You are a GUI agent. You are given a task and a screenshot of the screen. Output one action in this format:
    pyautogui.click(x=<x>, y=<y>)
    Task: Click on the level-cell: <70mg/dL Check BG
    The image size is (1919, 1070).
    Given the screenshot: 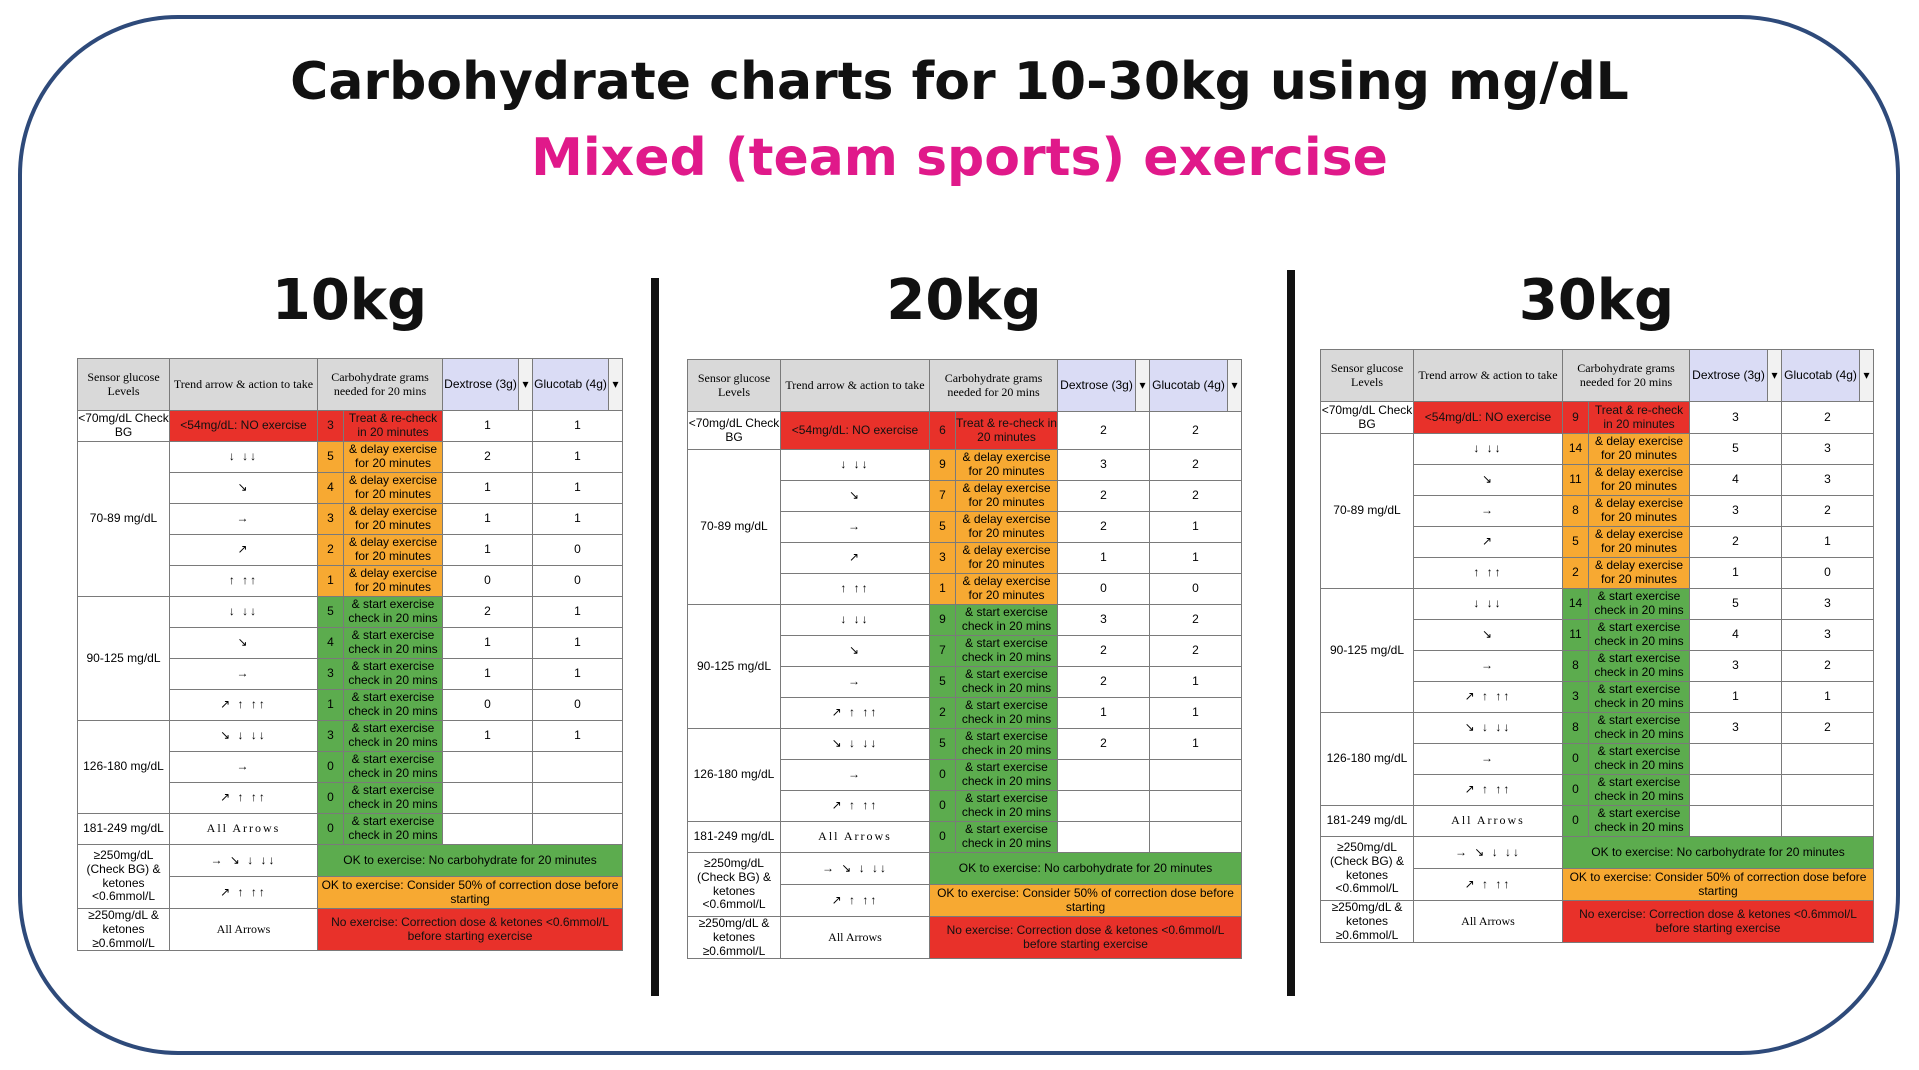 What is the action you would take?
    pyautogui.click(x=123, y=426)
    